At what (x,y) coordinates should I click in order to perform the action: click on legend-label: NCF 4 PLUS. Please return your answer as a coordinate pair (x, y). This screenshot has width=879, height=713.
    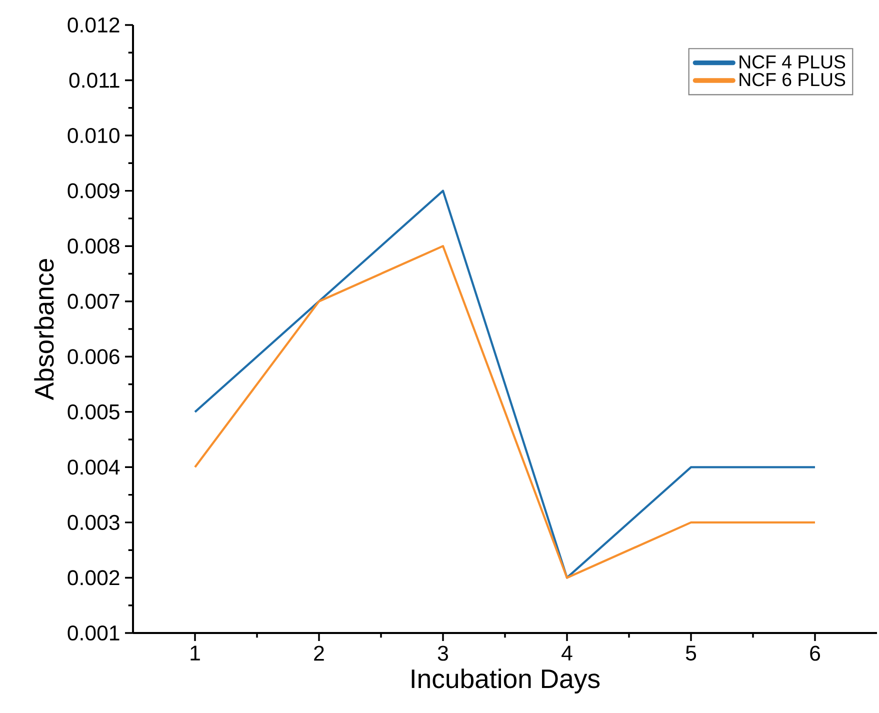
    Looking at the image, I should click on (793, 62).